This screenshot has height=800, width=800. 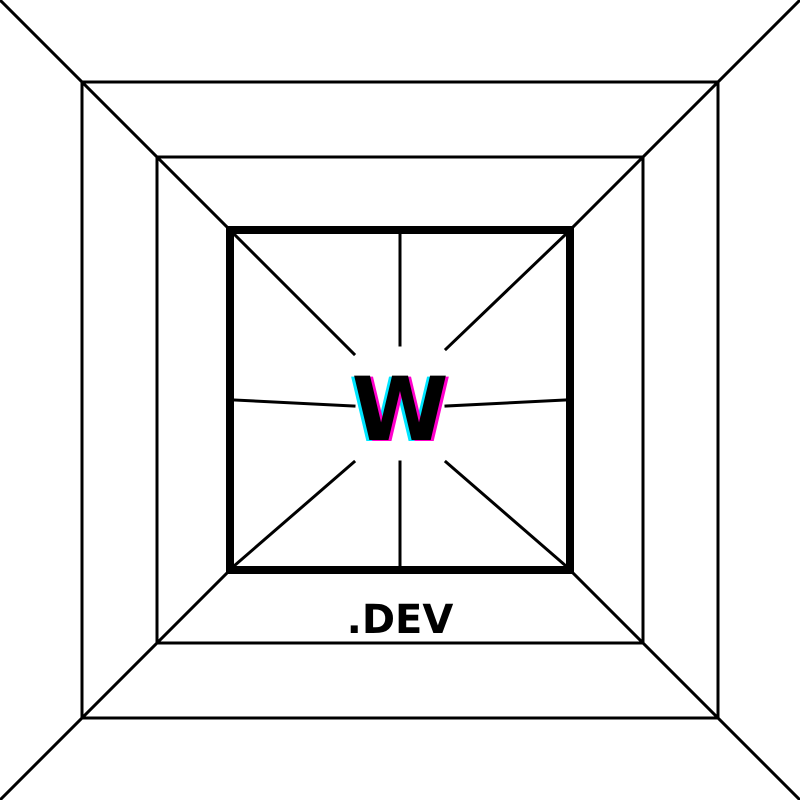 What do you see at coordinates (116, 683) in the screenshot?
I see `diagonal-bottom-left` at bounding box center [116, 683].